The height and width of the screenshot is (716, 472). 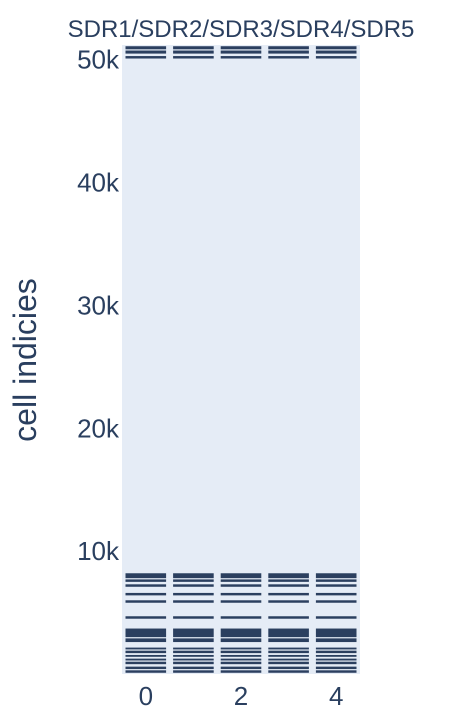 What do you see at coordinates (146, 655) in the screenshot?
I see `heatmap-cell-col0-band4` at bounding box center [146, 655].